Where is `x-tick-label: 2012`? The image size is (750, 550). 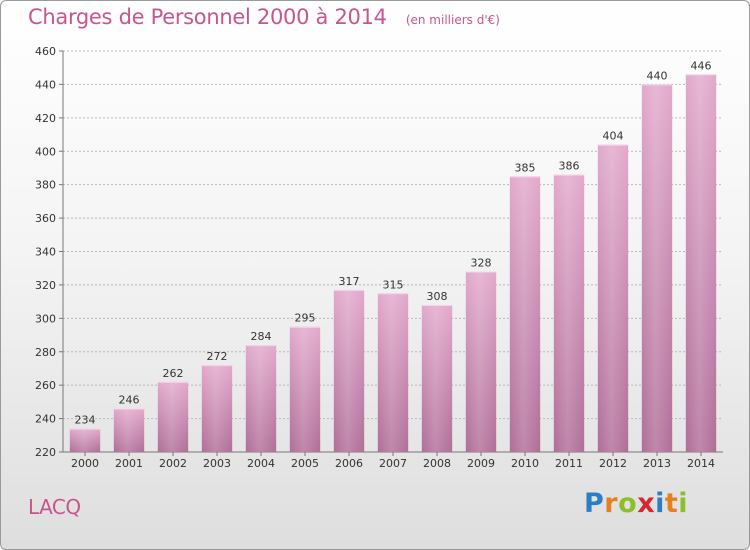
x-tick-label: 2012 is located at coordinates (613, 463).